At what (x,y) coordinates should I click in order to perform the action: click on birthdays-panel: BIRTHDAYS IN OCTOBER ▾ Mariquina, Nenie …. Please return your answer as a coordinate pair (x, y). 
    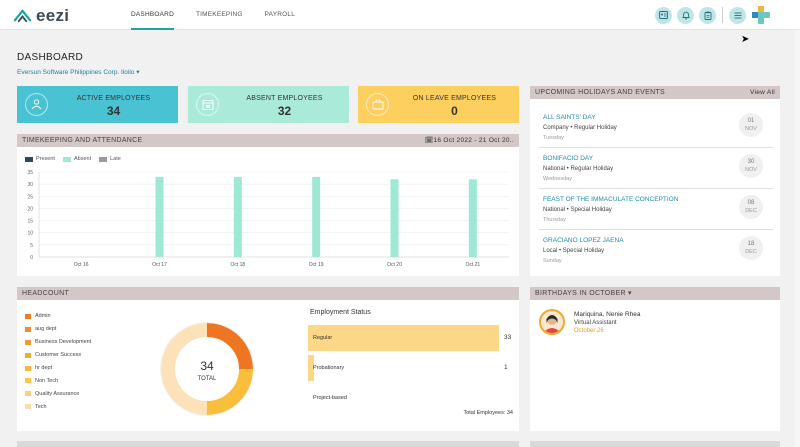
    Looking at the image, I should click on (655, 359).